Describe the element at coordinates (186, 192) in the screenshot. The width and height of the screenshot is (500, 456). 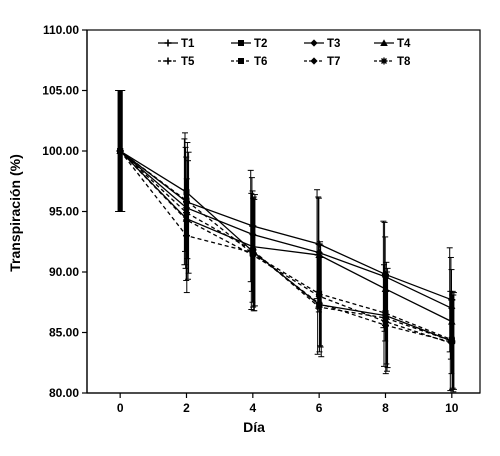
I see `point-t2` at that location.